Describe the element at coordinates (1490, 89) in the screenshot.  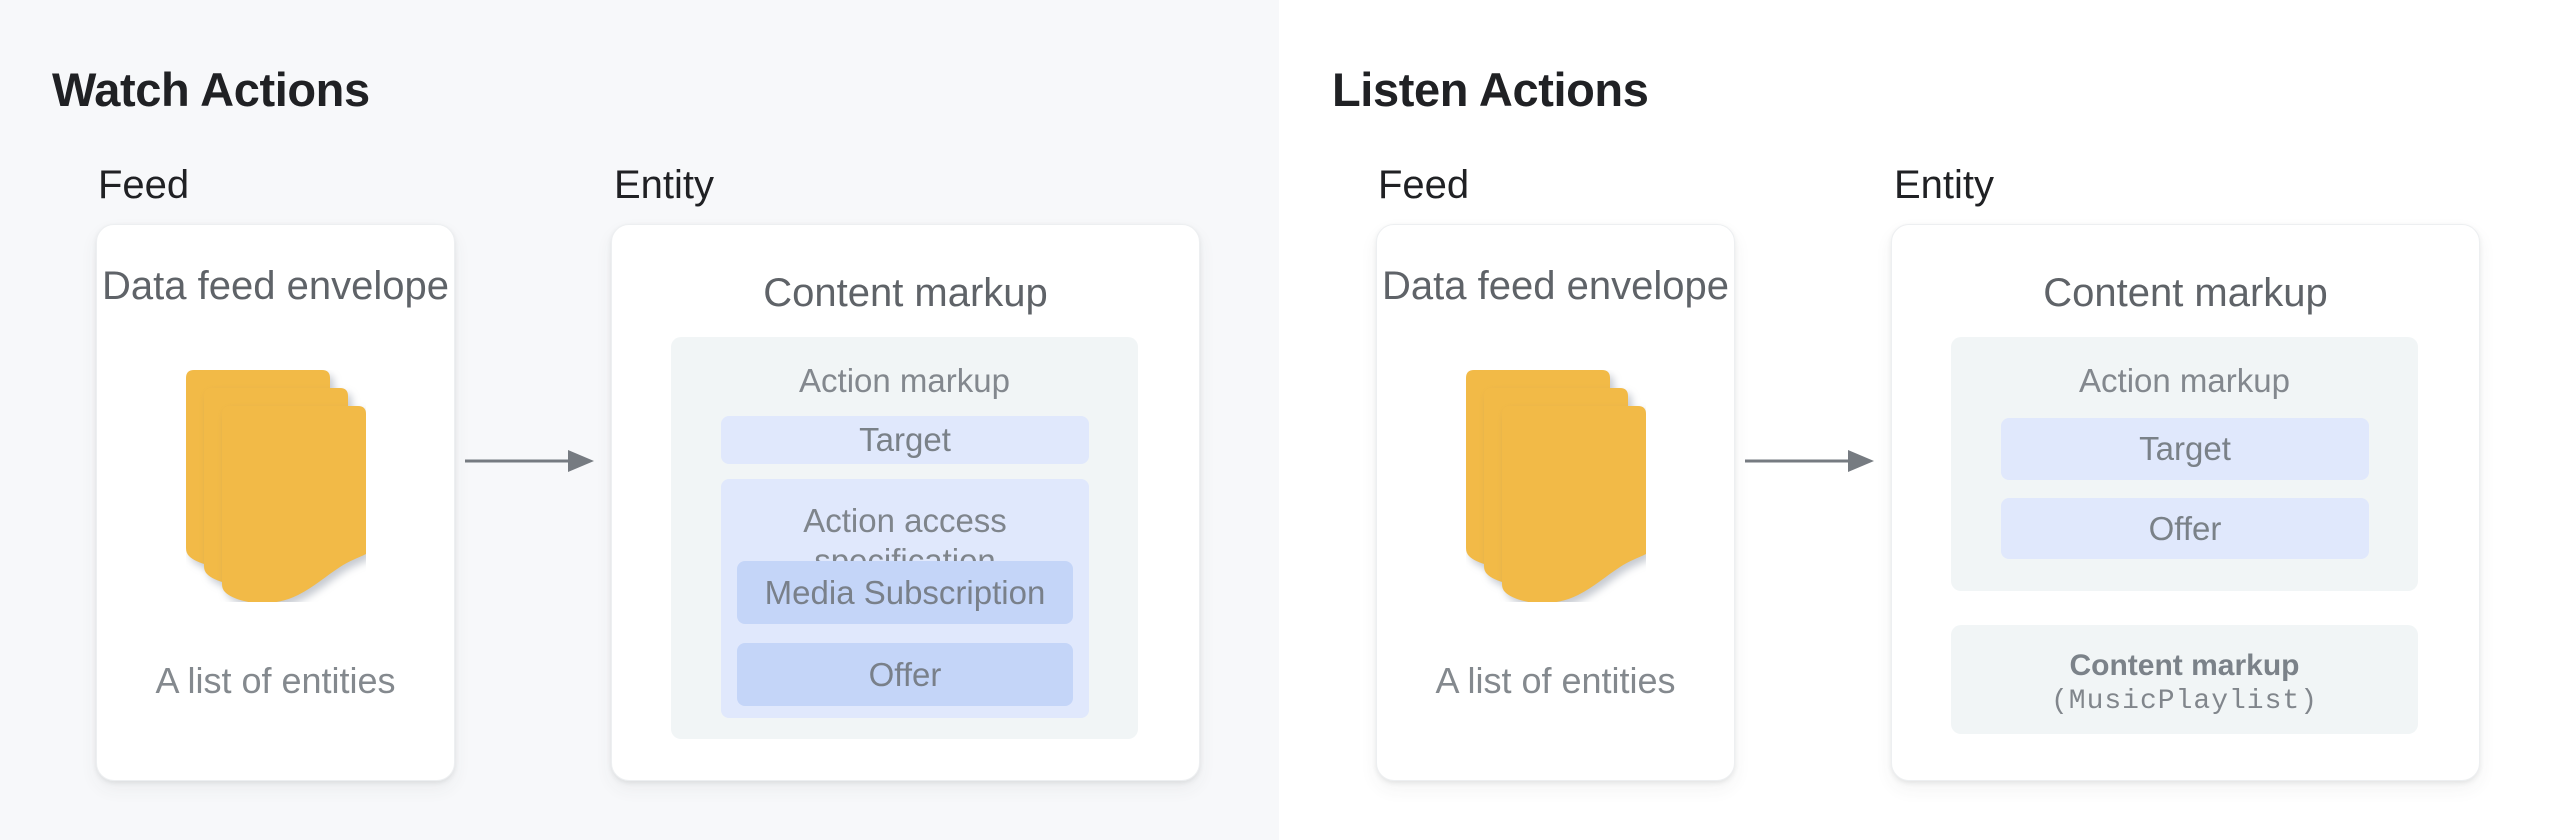
I see `section-title-listen: Listen Actions` at that location.